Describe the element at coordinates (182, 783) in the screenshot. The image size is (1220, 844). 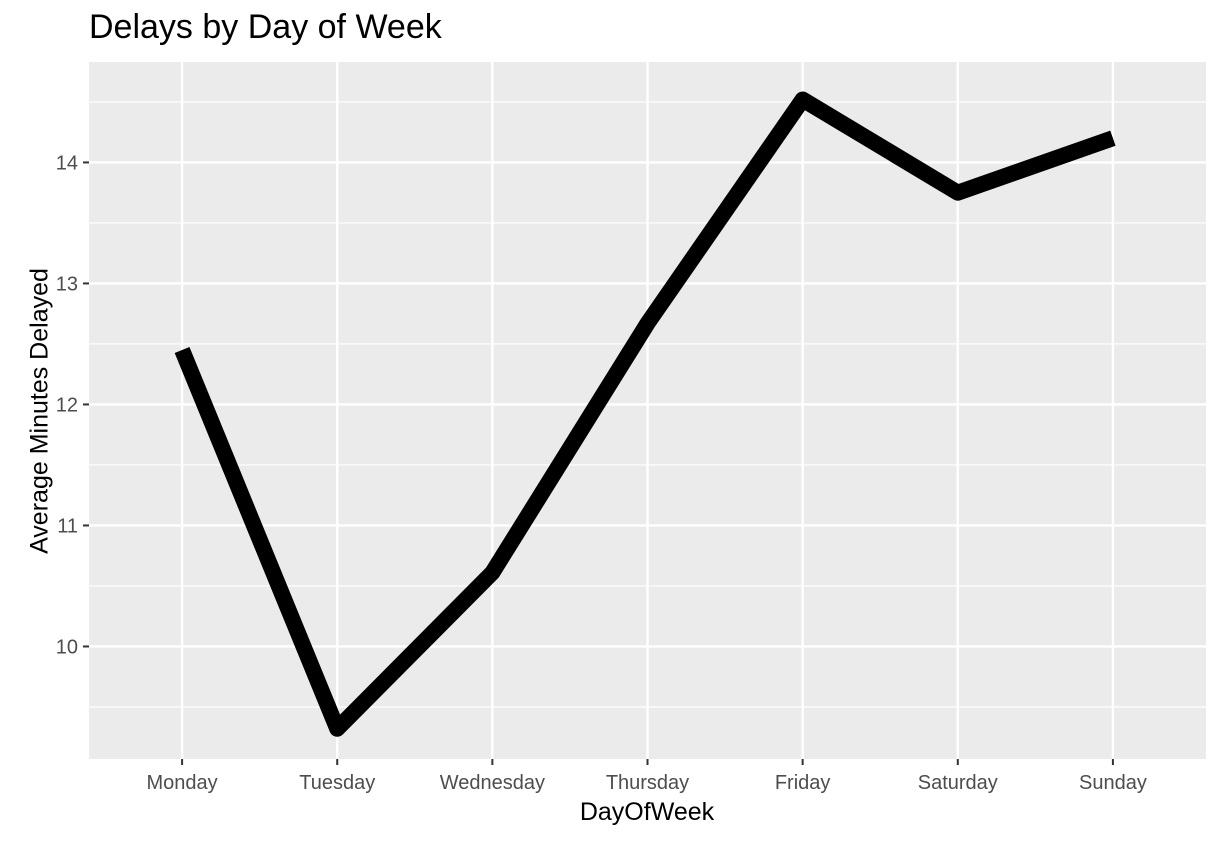
I see `x-tick-label: Monday` at that location.